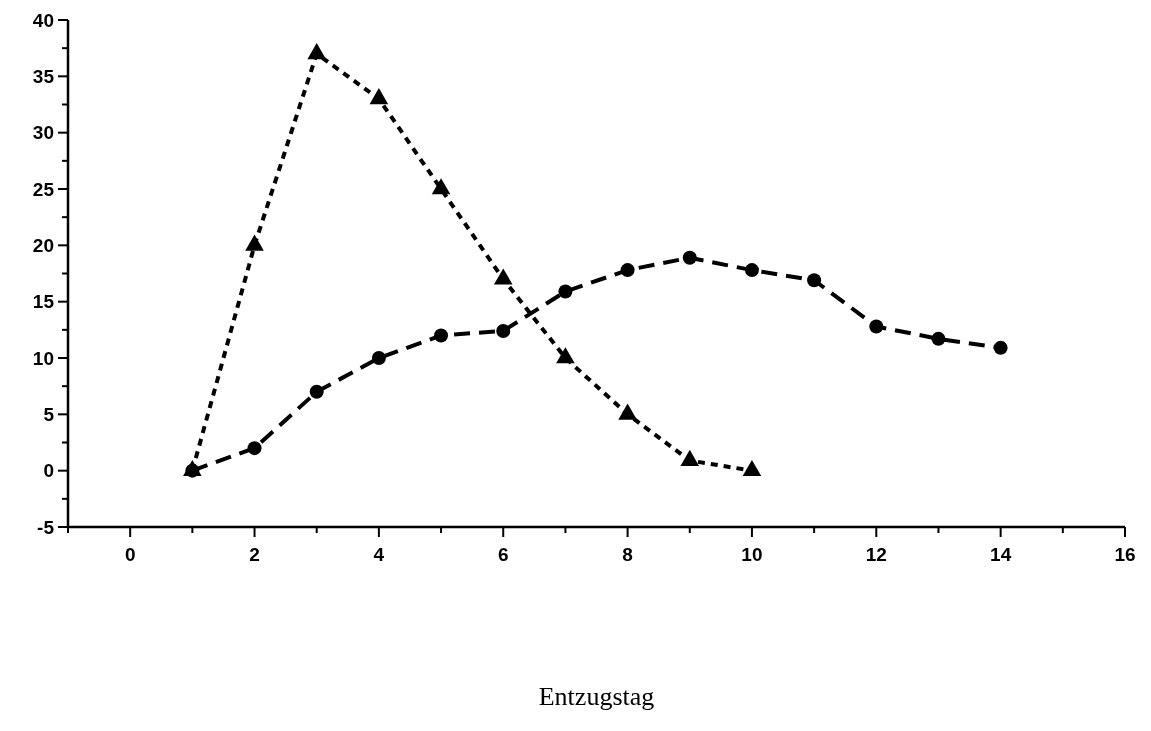 The image size is (1151, 731). What do you see at coordinates (627, 554) in the screenshot?
I see `x-tick-label: 8` at bounding box center [627, 554].